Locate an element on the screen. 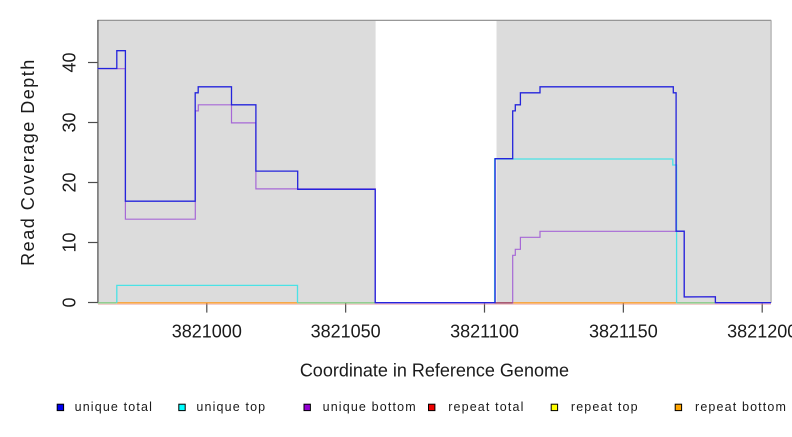  svg-text: unique bottom is located at coordinates (370, 407).